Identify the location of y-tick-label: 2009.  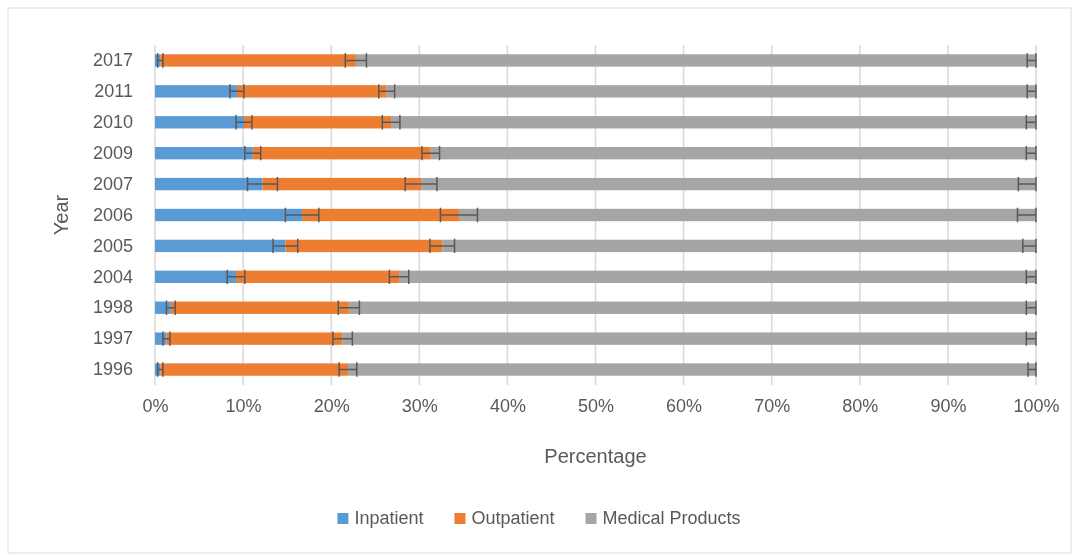
(112, 152).